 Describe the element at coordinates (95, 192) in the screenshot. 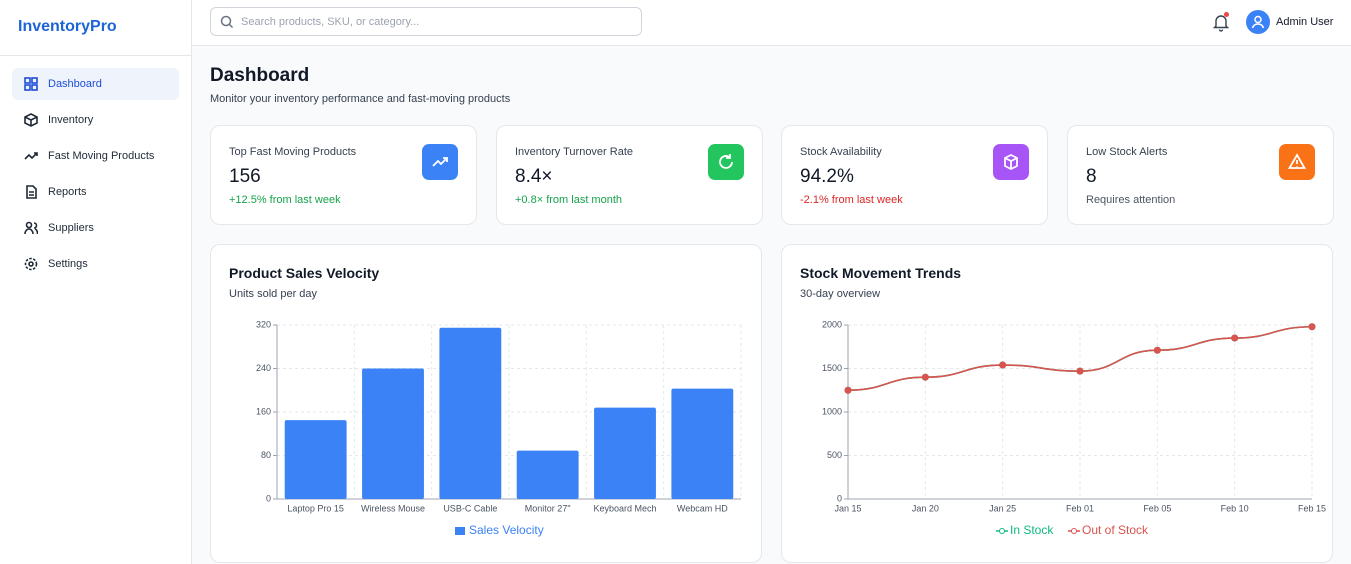

I see `nav-item: Reports` at that location.